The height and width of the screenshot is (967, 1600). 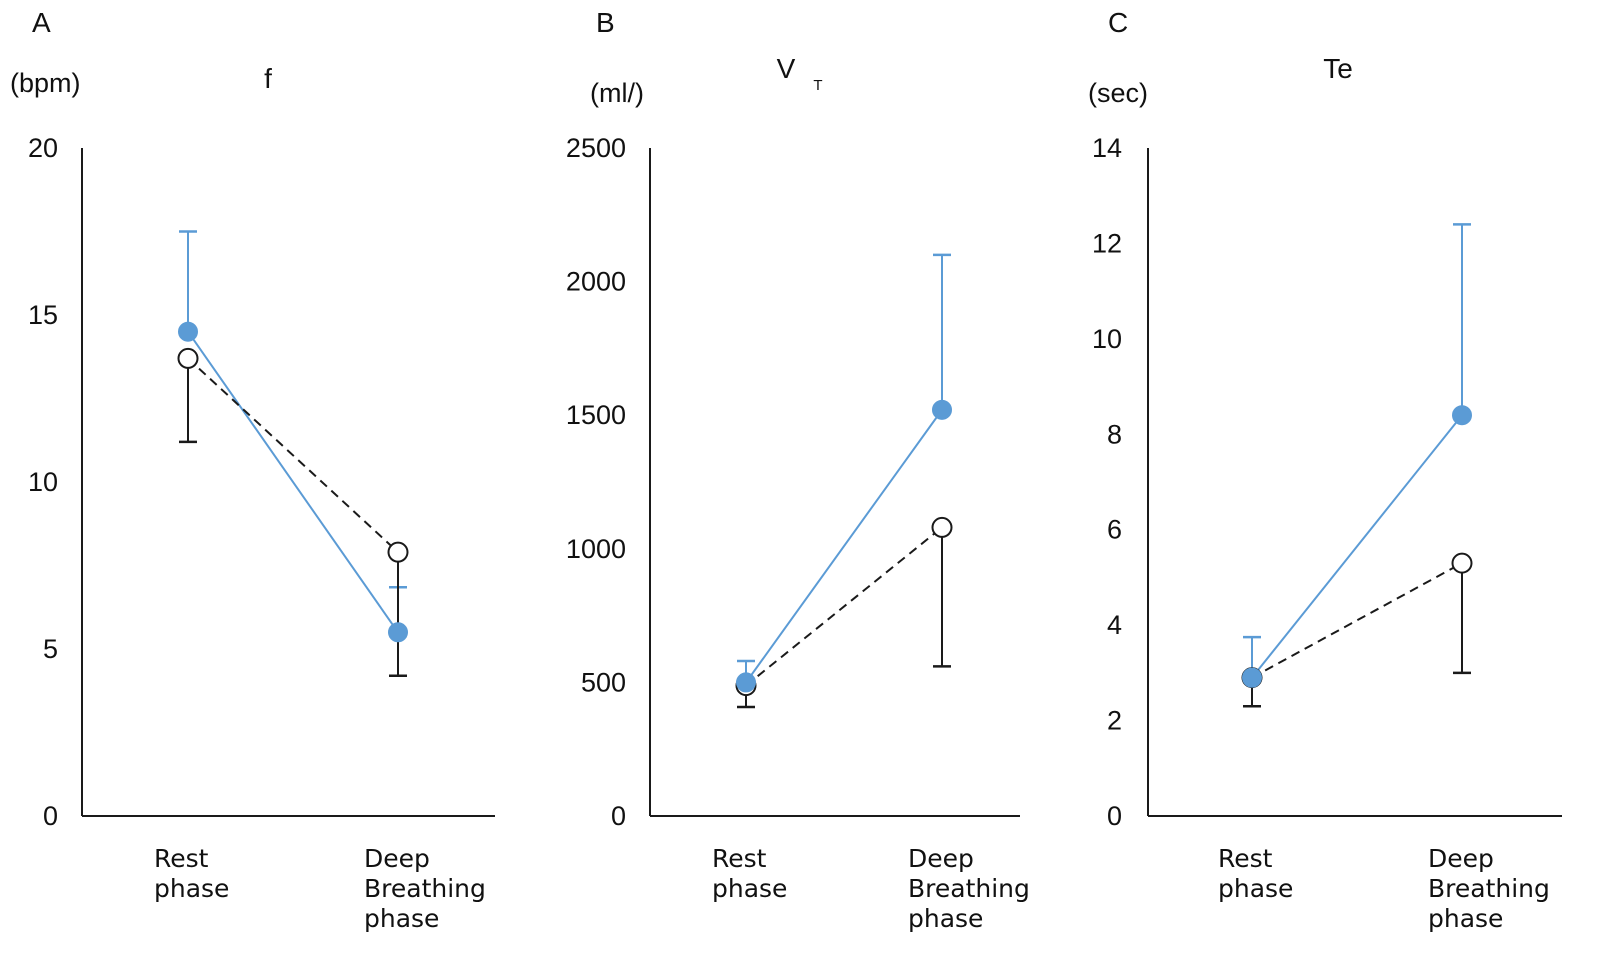 What do you see at coordinates (41, 22) in the screenshot?
I see `panel-letter: A` at bounding box center [41, 22].